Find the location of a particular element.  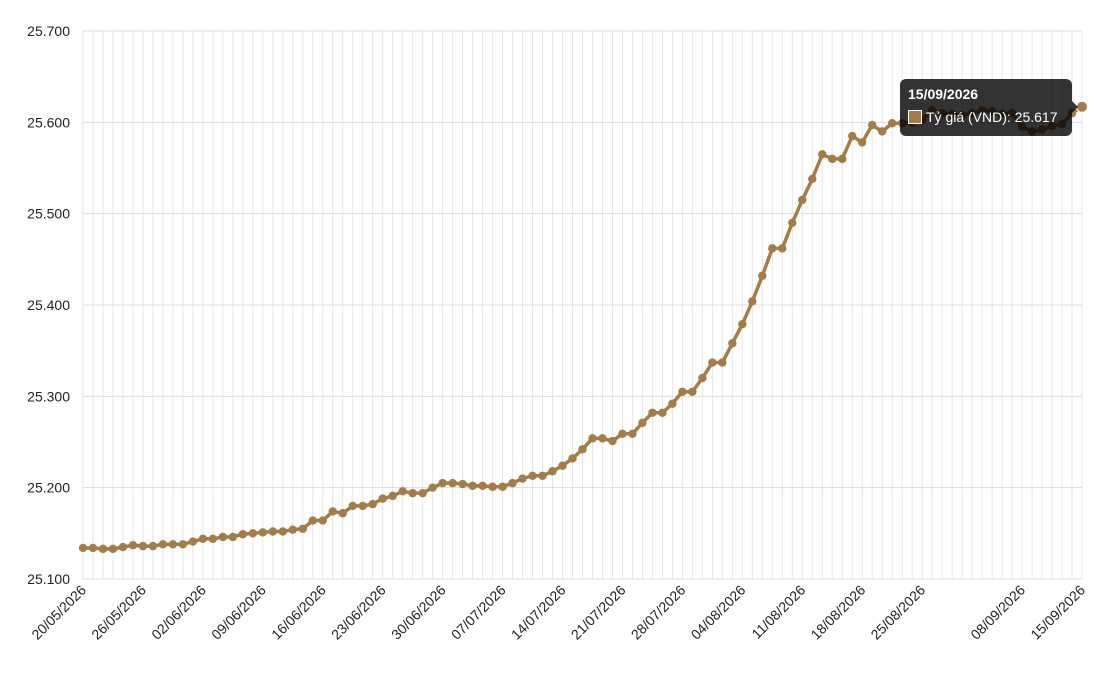

x-tick-label: 30/06/2026 is located at coordinates (418, 612).